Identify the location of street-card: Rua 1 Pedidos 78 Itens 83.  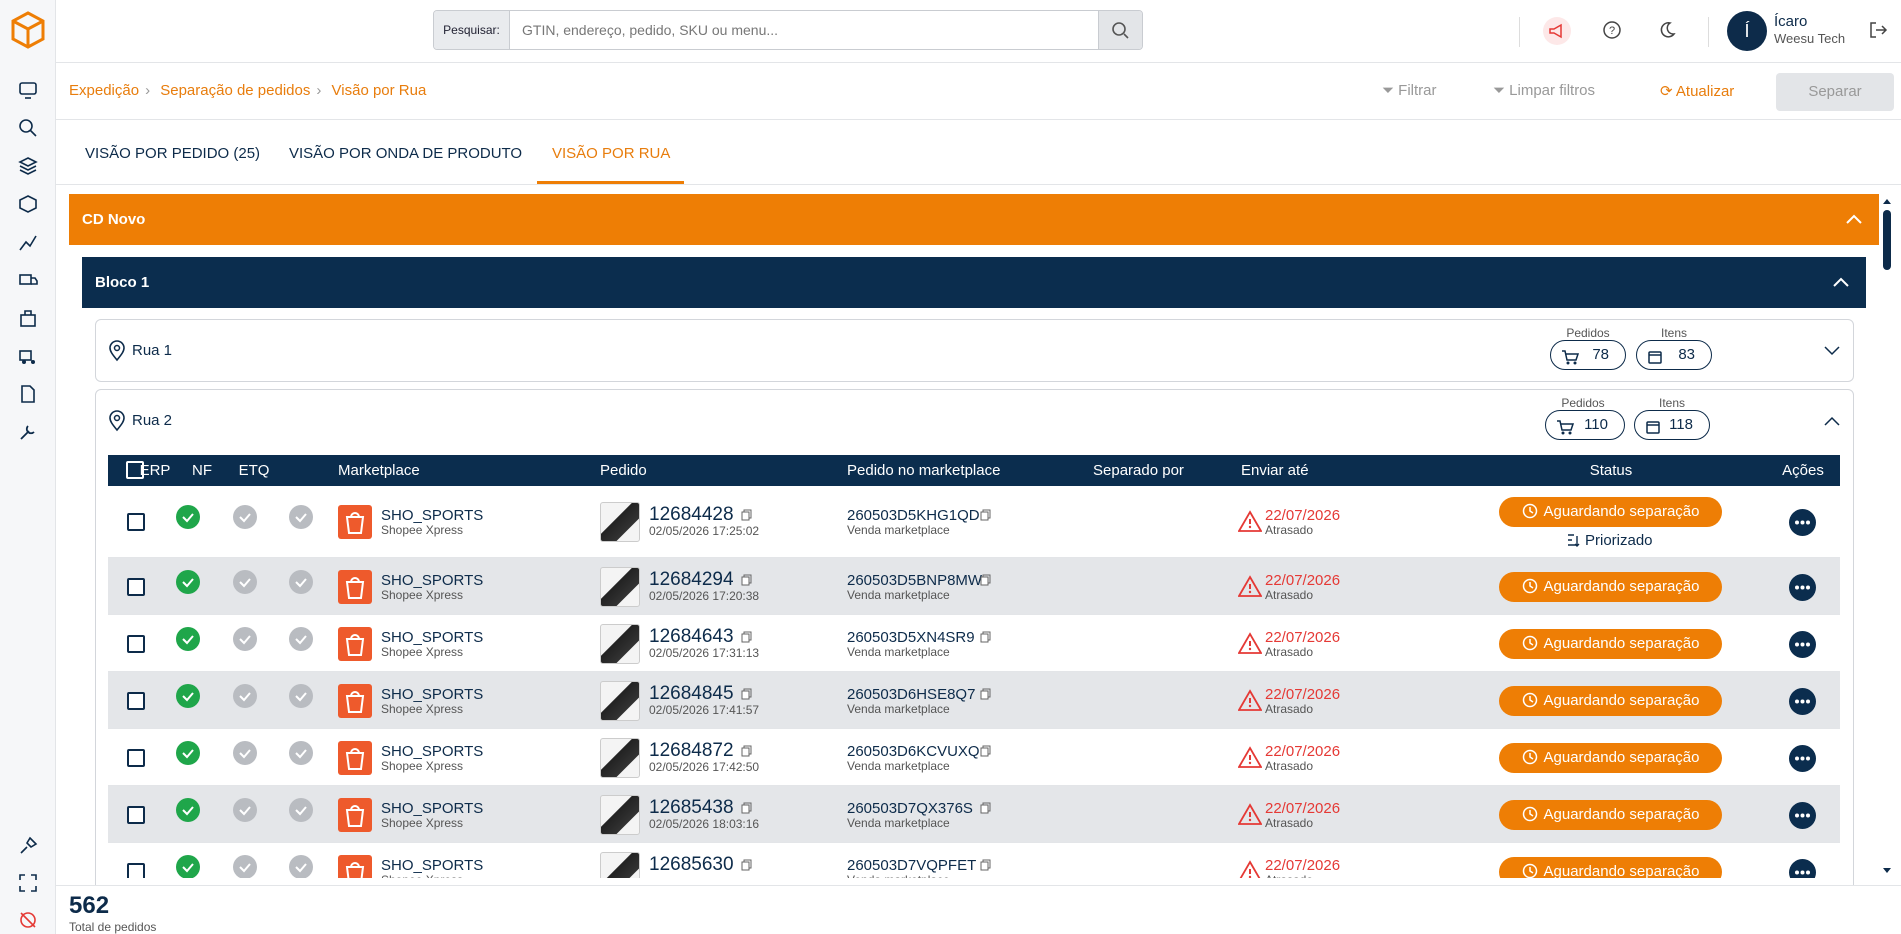
(974, 350).